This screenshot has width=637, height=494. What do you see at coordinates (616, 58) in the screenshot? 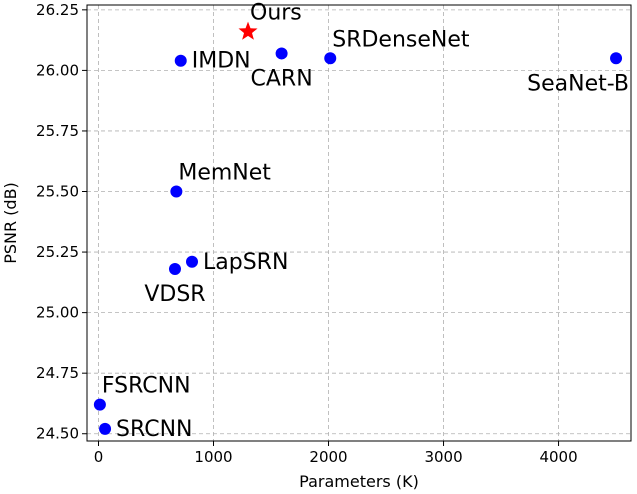
I see `point-seanet-b` at bounding box center [616, 58].